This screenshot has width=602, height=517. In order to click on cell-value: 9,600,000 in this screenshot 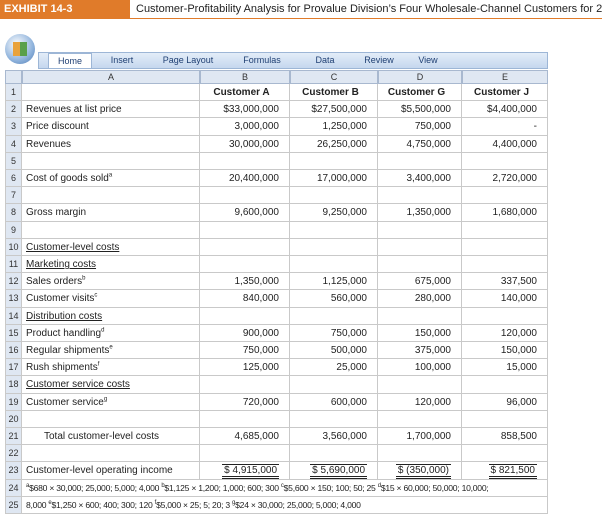, I will do `click(257, 213)`.